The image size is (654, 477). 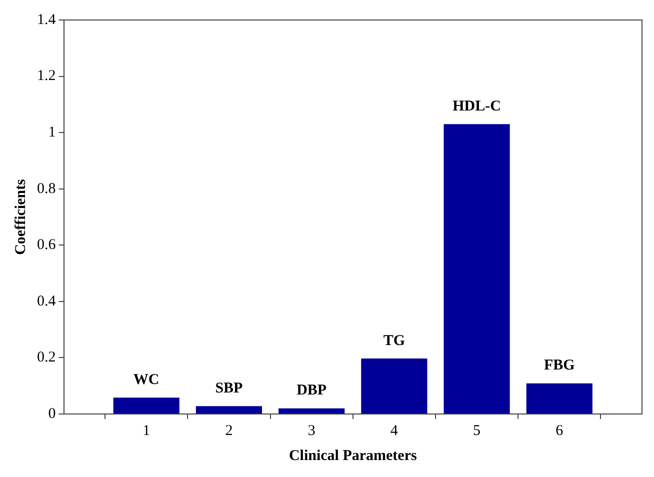 I want to click on y-tick-label: 1, so click(x=52, y=132).